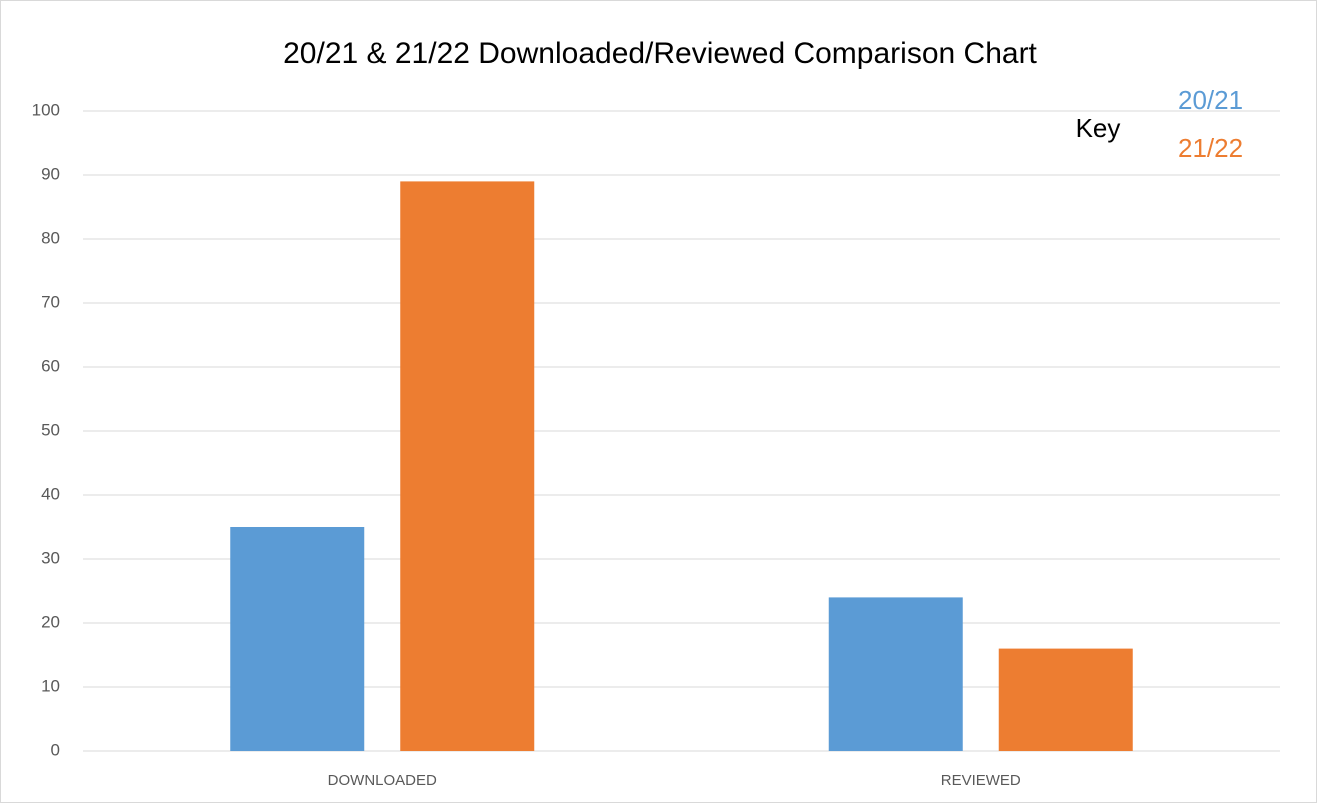 Image resolution: width=1317 pixels, height=803 pixels. Describe the element at coordinates (50, 685) in the screenshot. I see `y-tick-label: 10` at that location.